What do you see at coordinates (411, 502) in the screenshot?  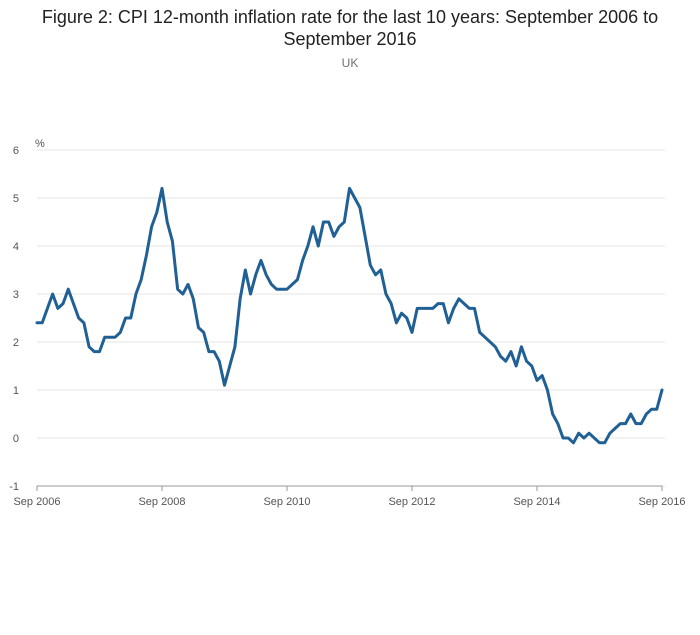 I see `x-tick-label: Sep 2012` at bounding box center [411, 502].